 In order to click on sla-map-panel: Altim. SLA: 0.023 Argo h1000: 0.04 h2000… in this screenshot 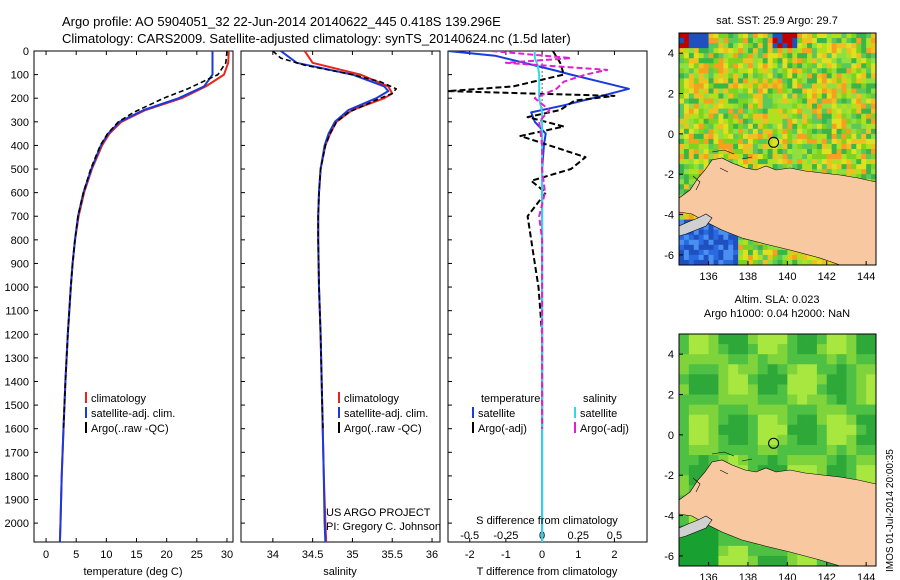, I will do `click(770, 437)`.